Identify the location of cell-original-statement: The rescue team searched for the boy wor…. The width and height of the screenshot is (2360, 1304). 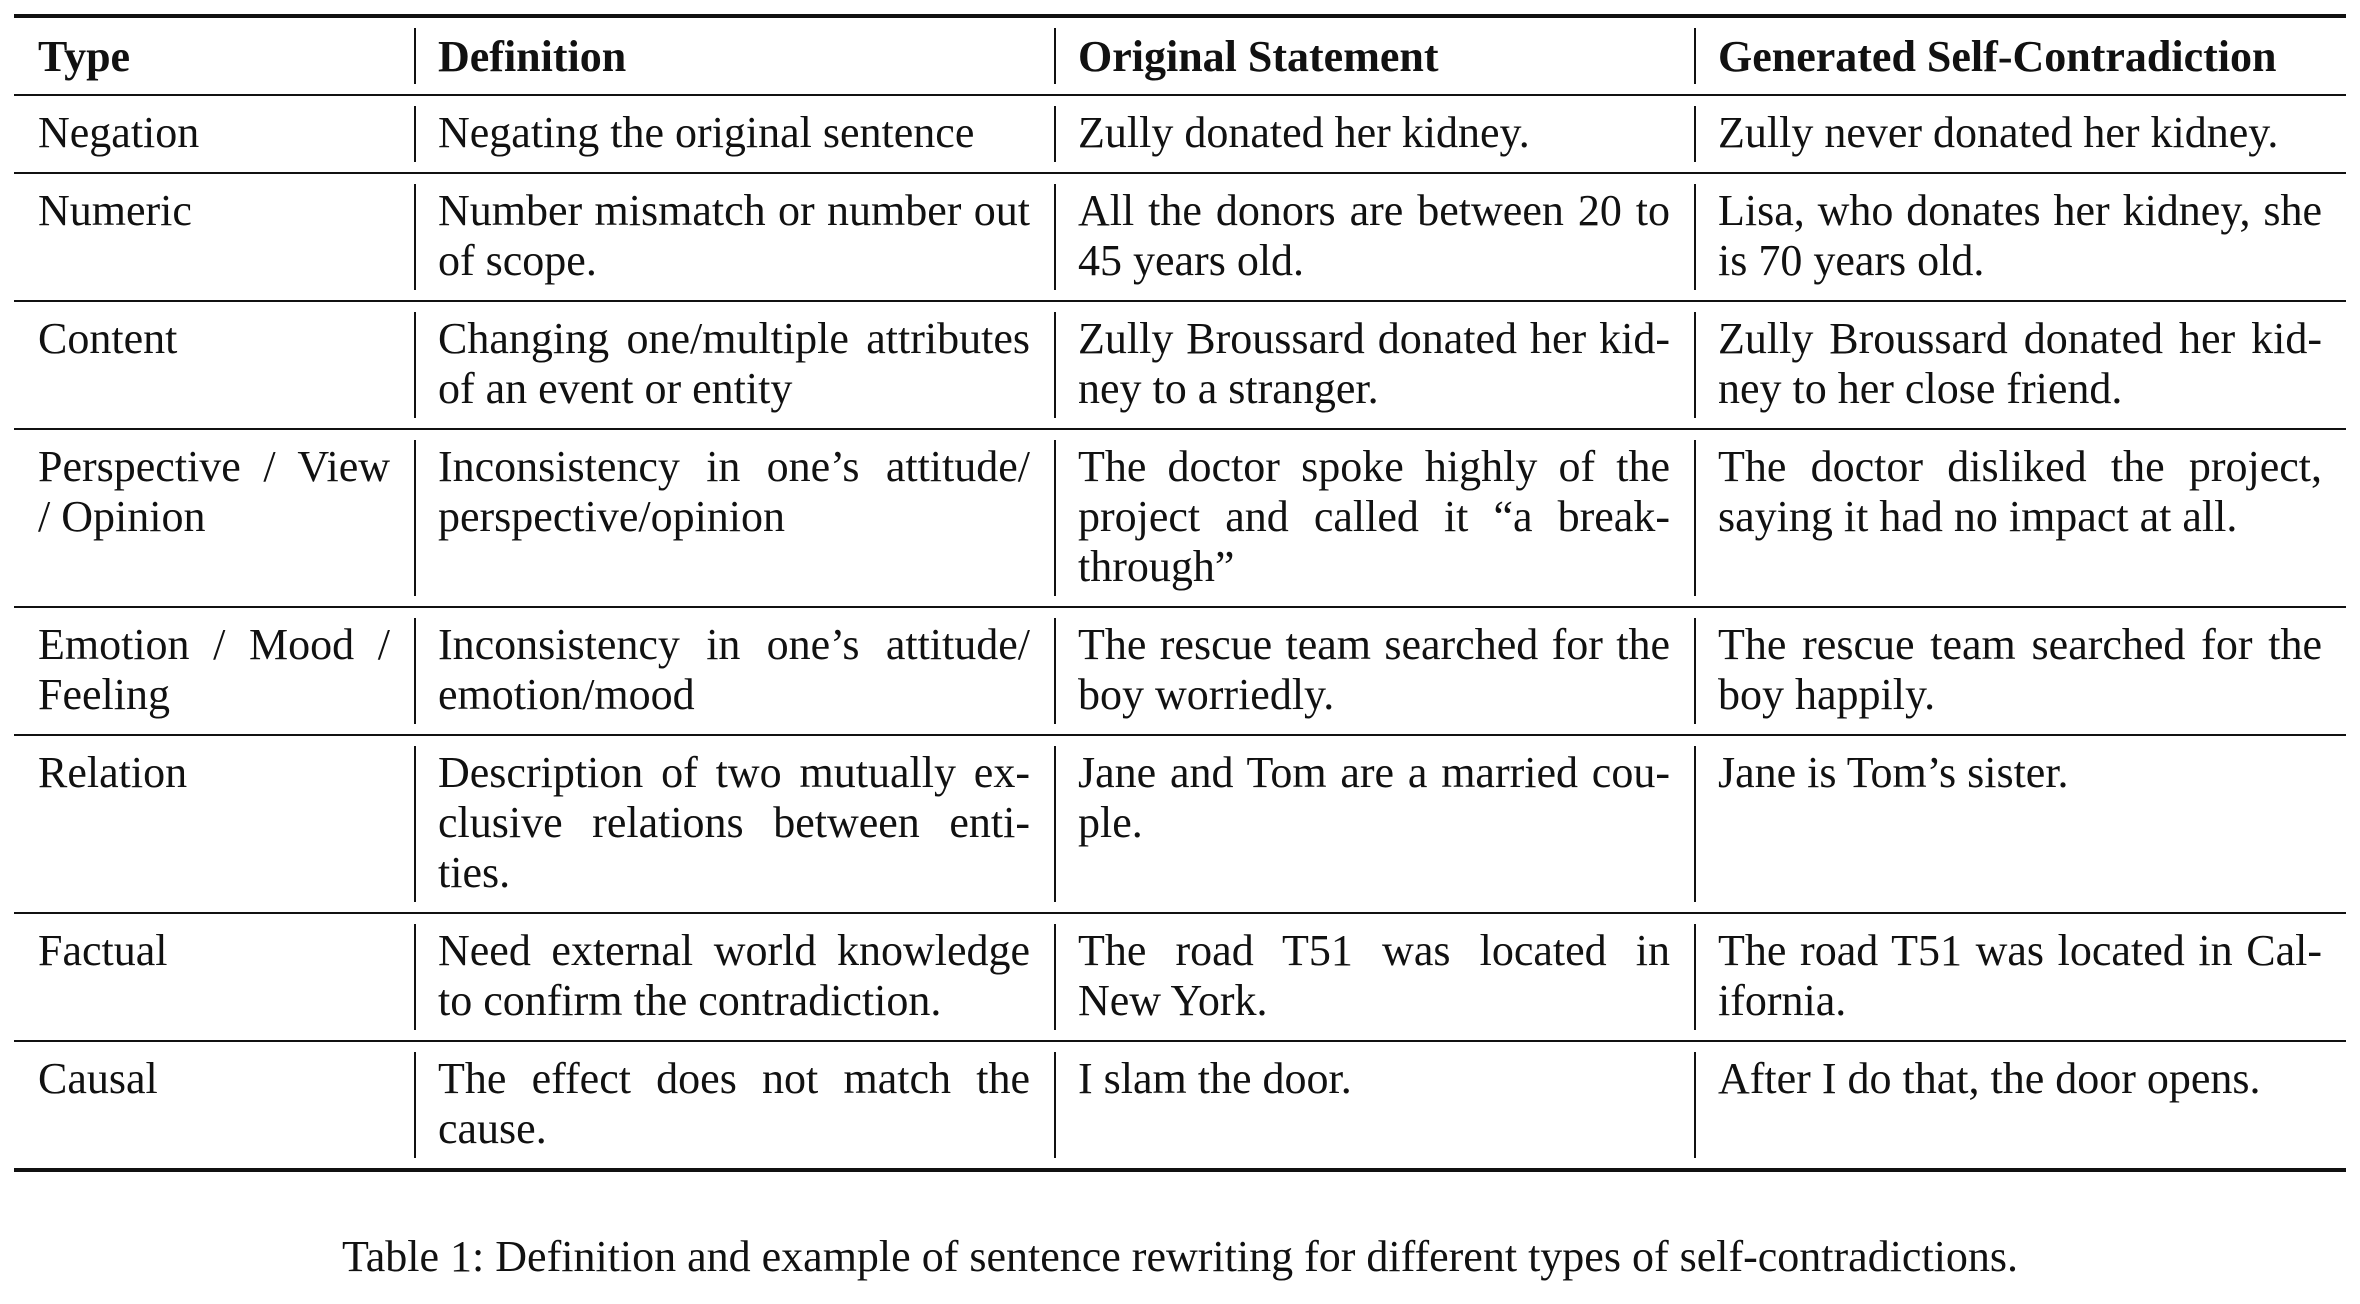
(1374, 671).